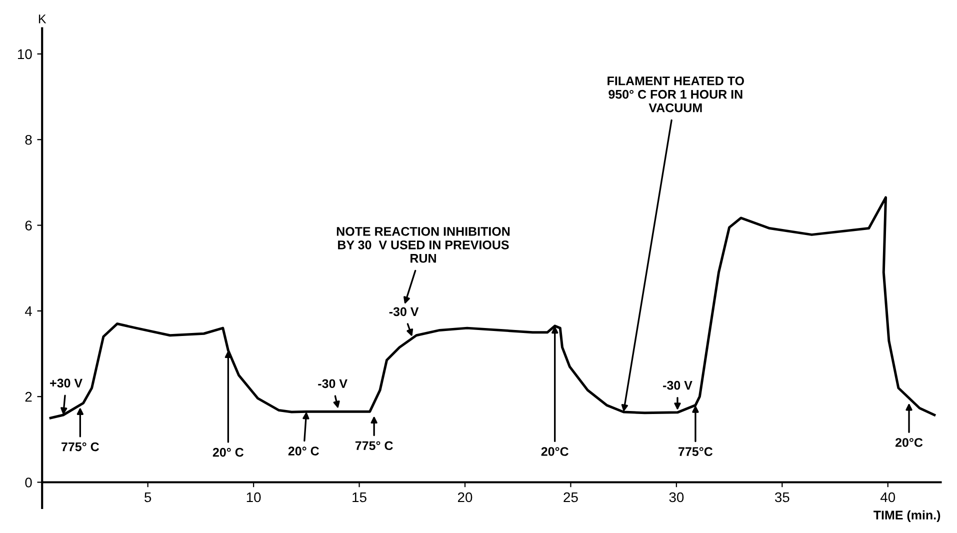 This screenshot has height=533, width=957. I want to click on y-tick-label: 8, so click(28, 139).